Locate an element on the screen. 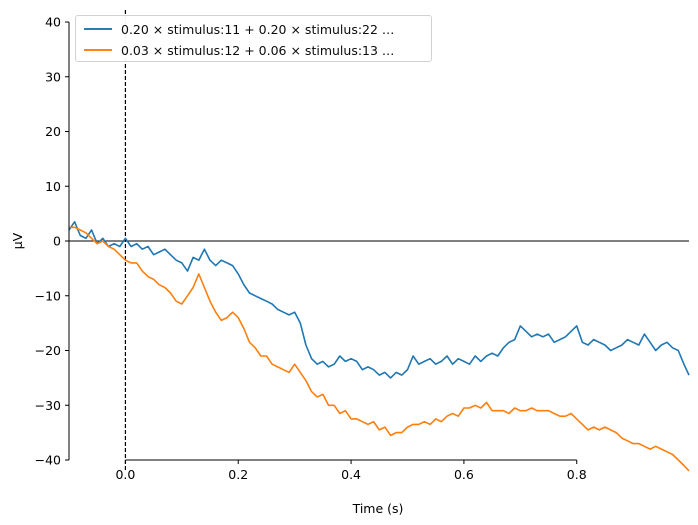  y-axis: −40 −30 −20 −10 0 10 20 30 40 is located at coordinates (52, 241).